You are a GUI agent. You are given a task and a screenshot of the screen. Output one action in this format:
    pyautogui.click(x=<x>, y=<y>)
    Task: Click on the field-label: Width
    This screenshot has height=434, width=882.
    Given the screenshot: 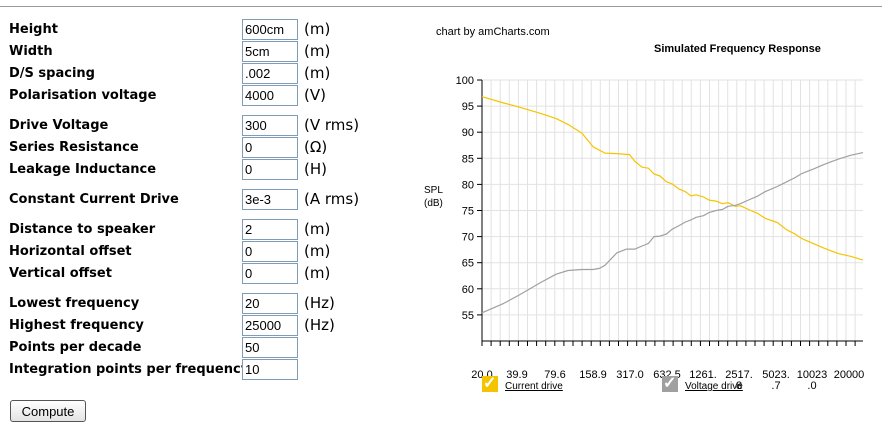 What is the action you would take?
    pyautogui.click(x=31, y=51)
    